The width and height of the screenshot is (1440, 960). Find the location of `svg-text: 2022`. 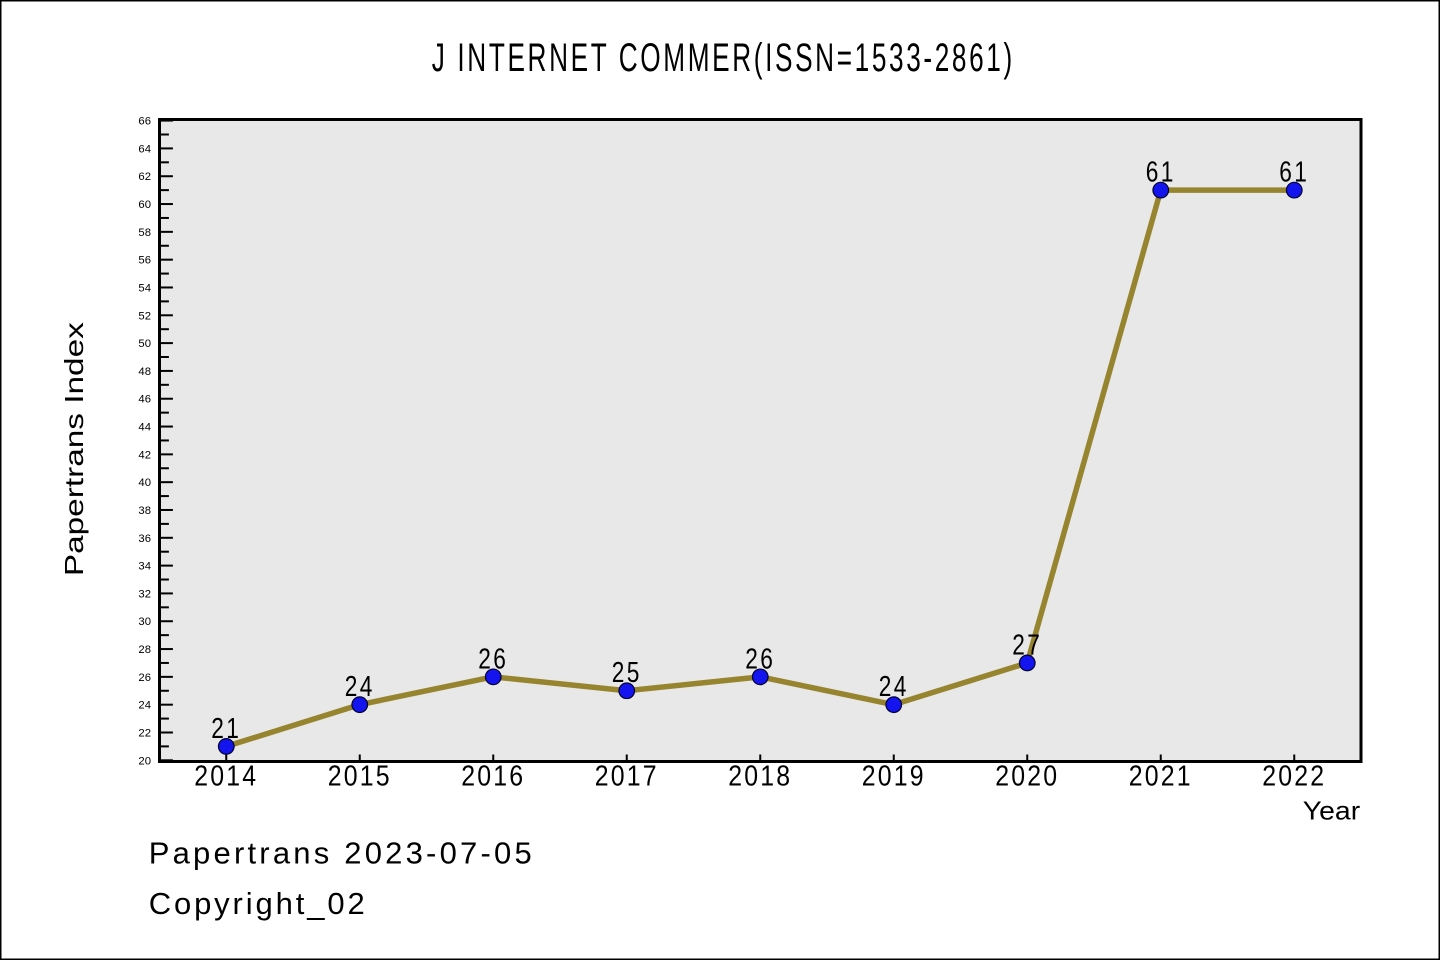

svg-text: 2022 is located at coordinates (1294, 777).